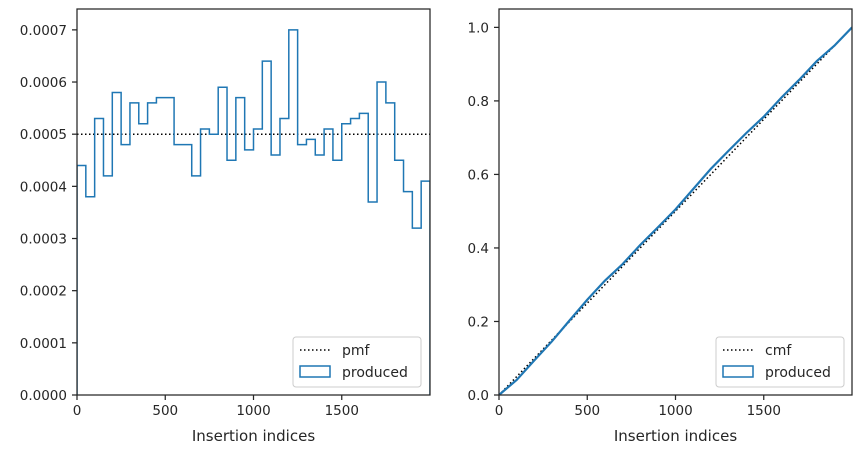 This screenshot has width=861, height=453. I want to click on left-y-tick-label: 0.0002, so click(43, 292).